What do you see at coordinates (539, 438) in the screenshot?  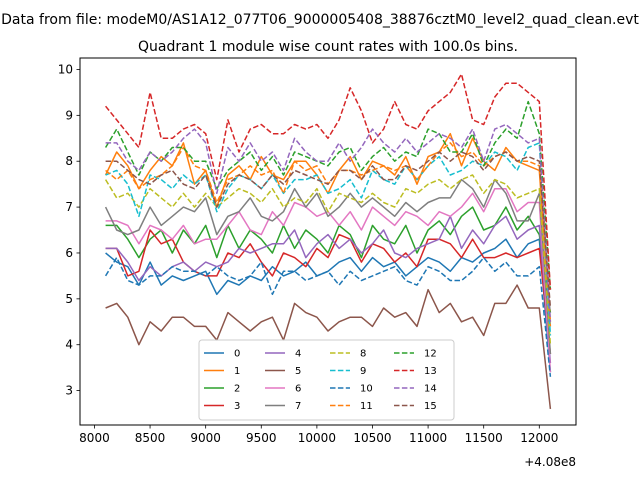 I see `x-tick-label: 12000` at bounding box center [539, 438].